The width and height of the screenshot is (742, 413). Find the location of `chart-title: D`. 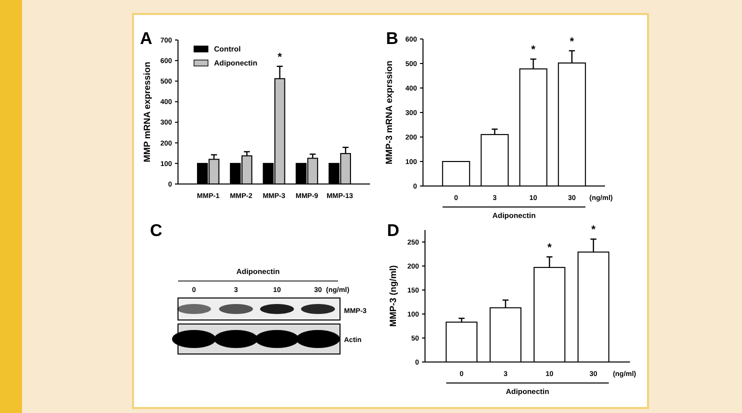

chart-title: D is located at coordinates (393, 230).